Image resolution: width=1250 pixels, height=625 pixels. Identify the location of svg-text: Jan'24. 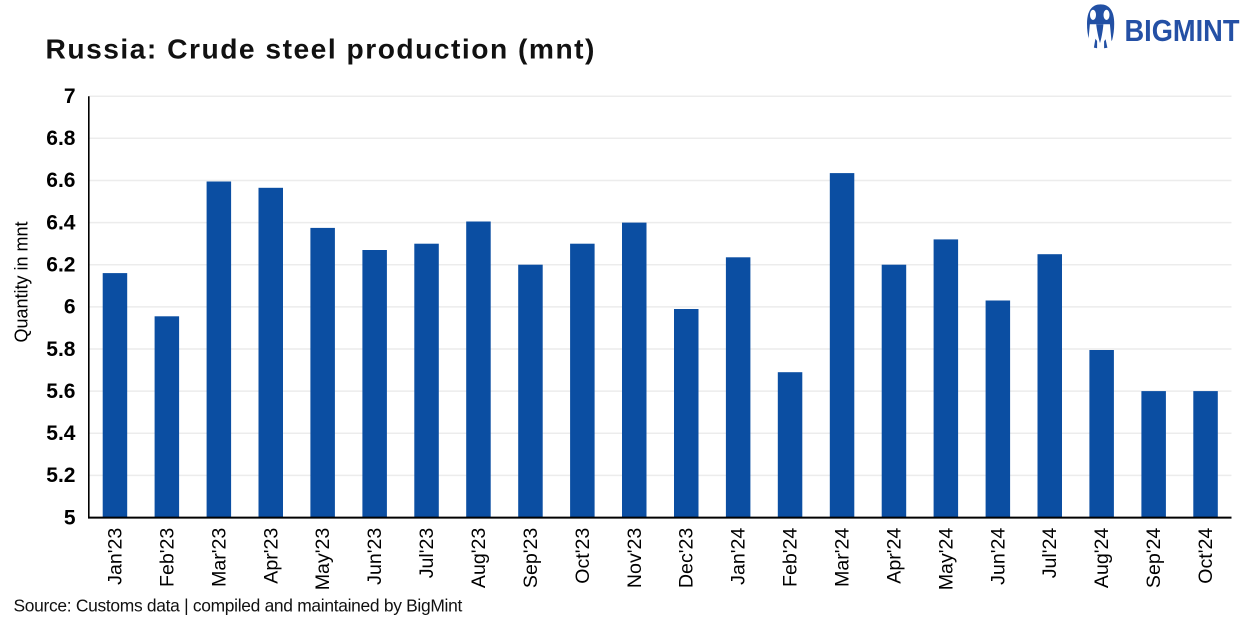
(739, 556).